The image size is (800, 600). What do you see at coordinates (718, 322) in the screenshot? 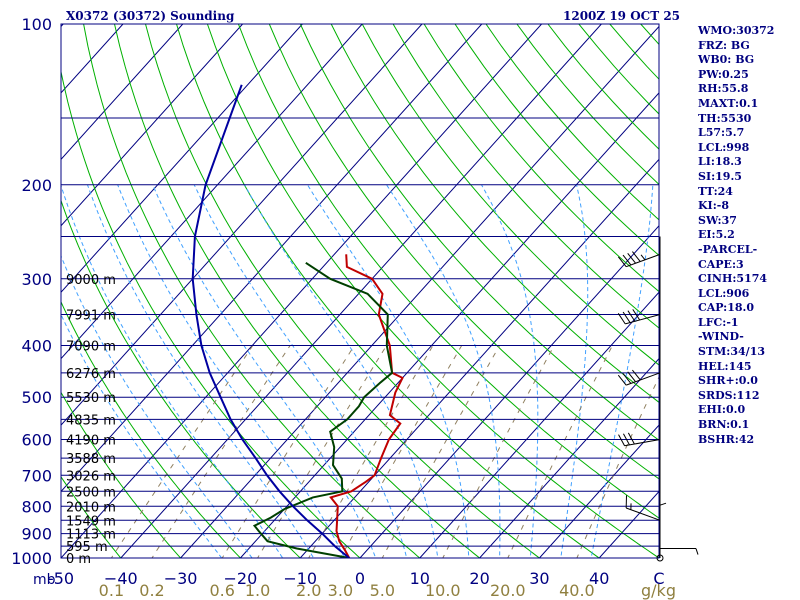
I see `stability-index: LFC:-1` at bounding box center [718, 322].